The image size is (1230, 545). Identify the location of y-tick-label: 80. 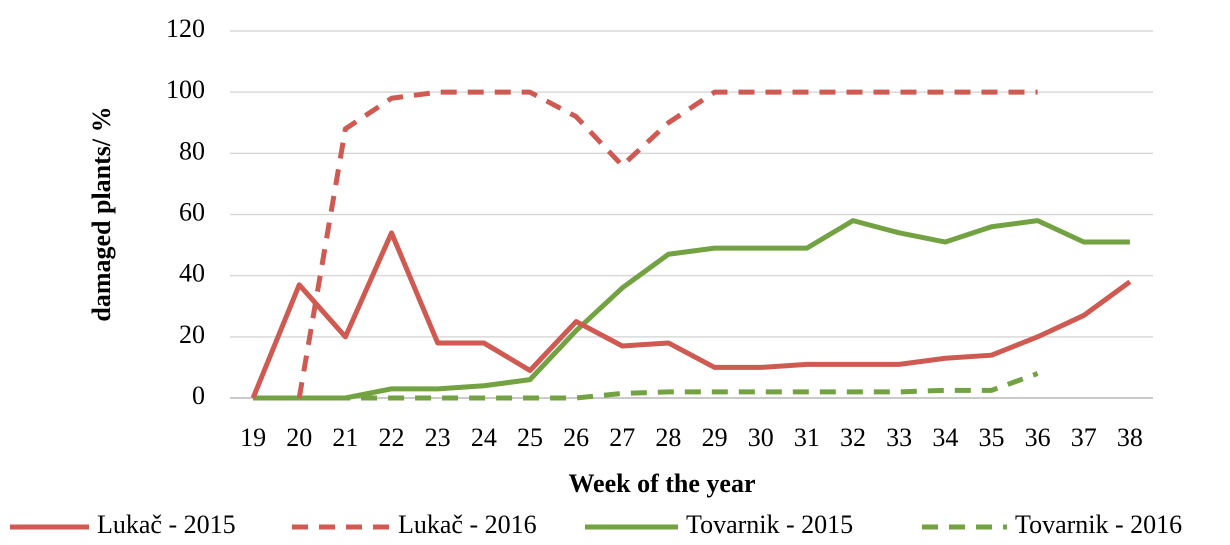
(192, 150).